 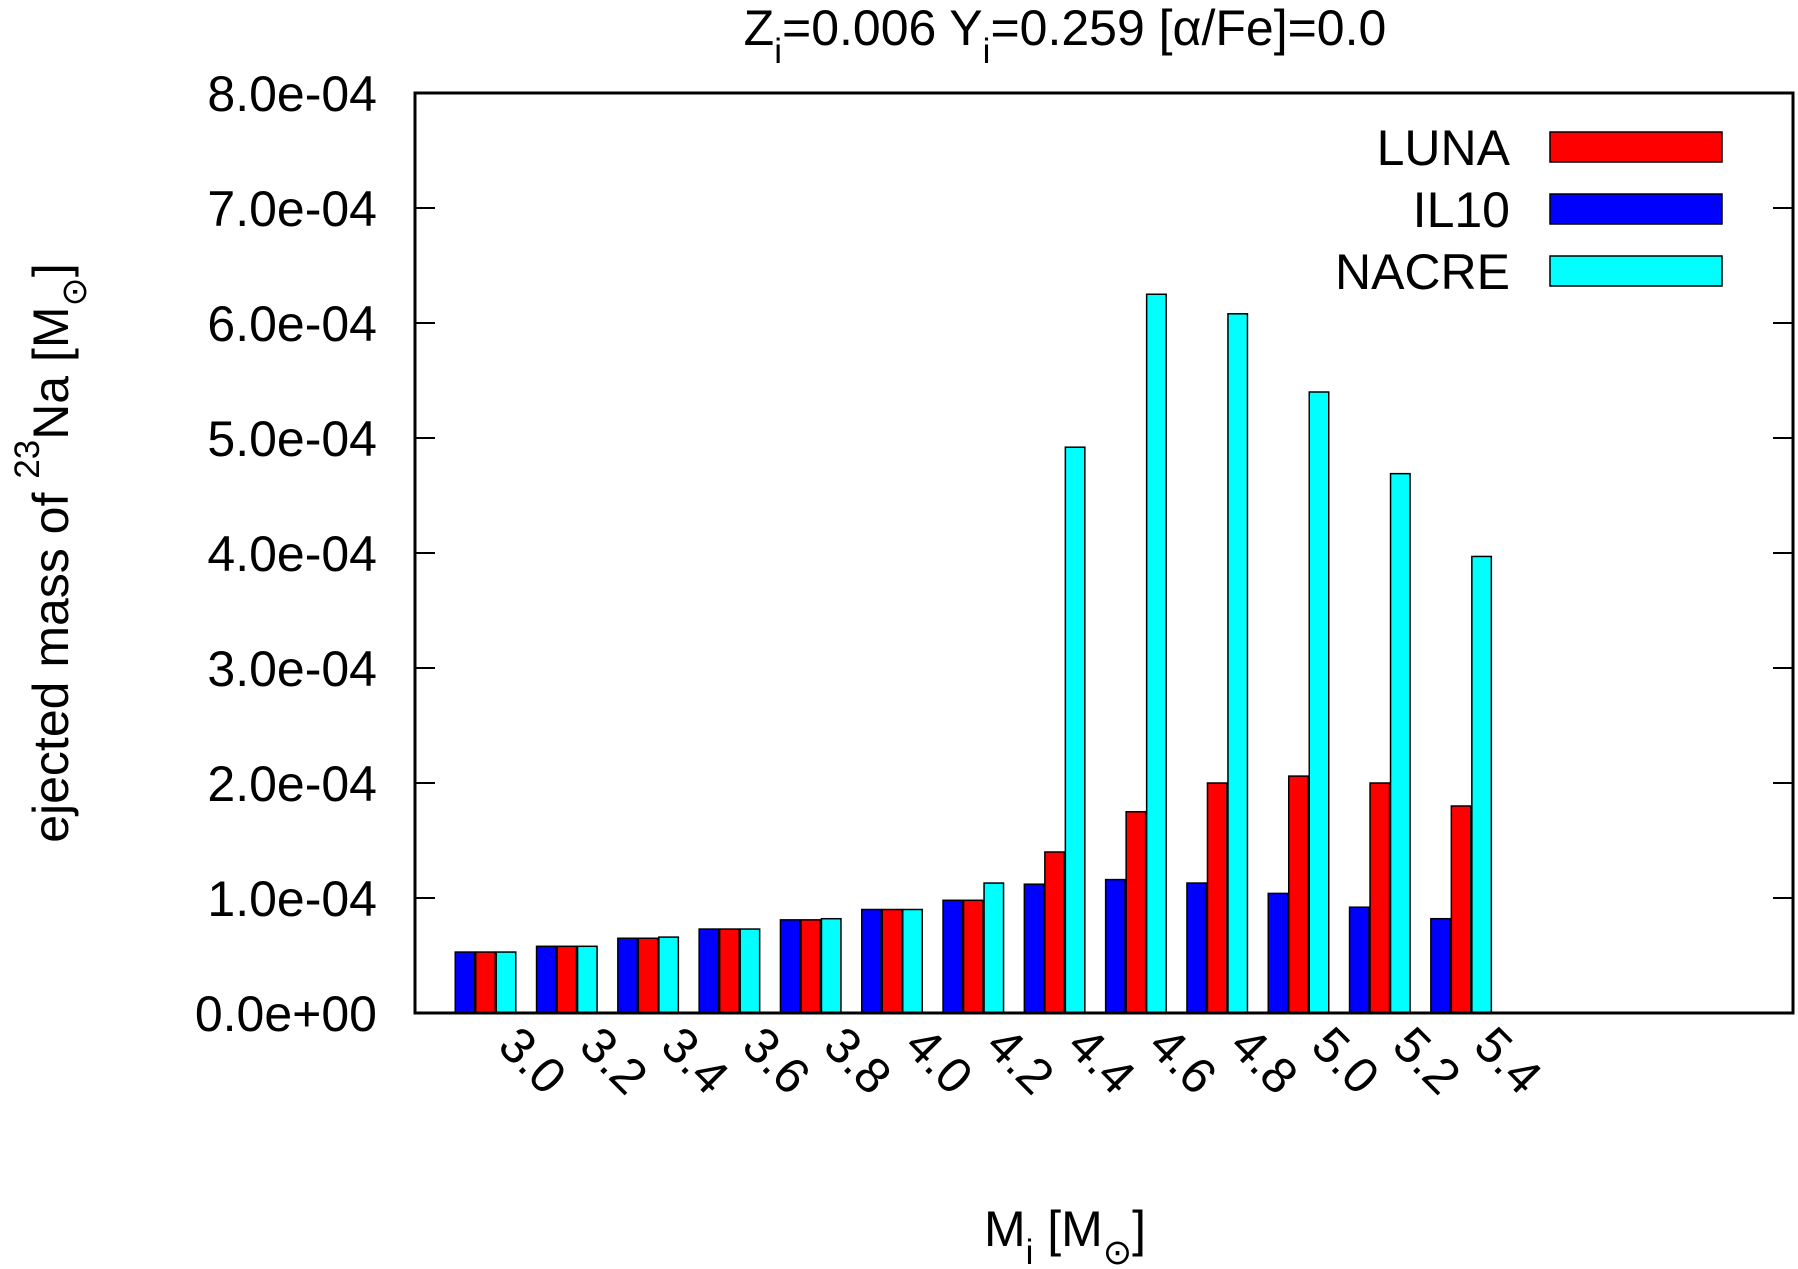 I want to click on x-tick-label: 5.2, so click(x=1427, y=1060).